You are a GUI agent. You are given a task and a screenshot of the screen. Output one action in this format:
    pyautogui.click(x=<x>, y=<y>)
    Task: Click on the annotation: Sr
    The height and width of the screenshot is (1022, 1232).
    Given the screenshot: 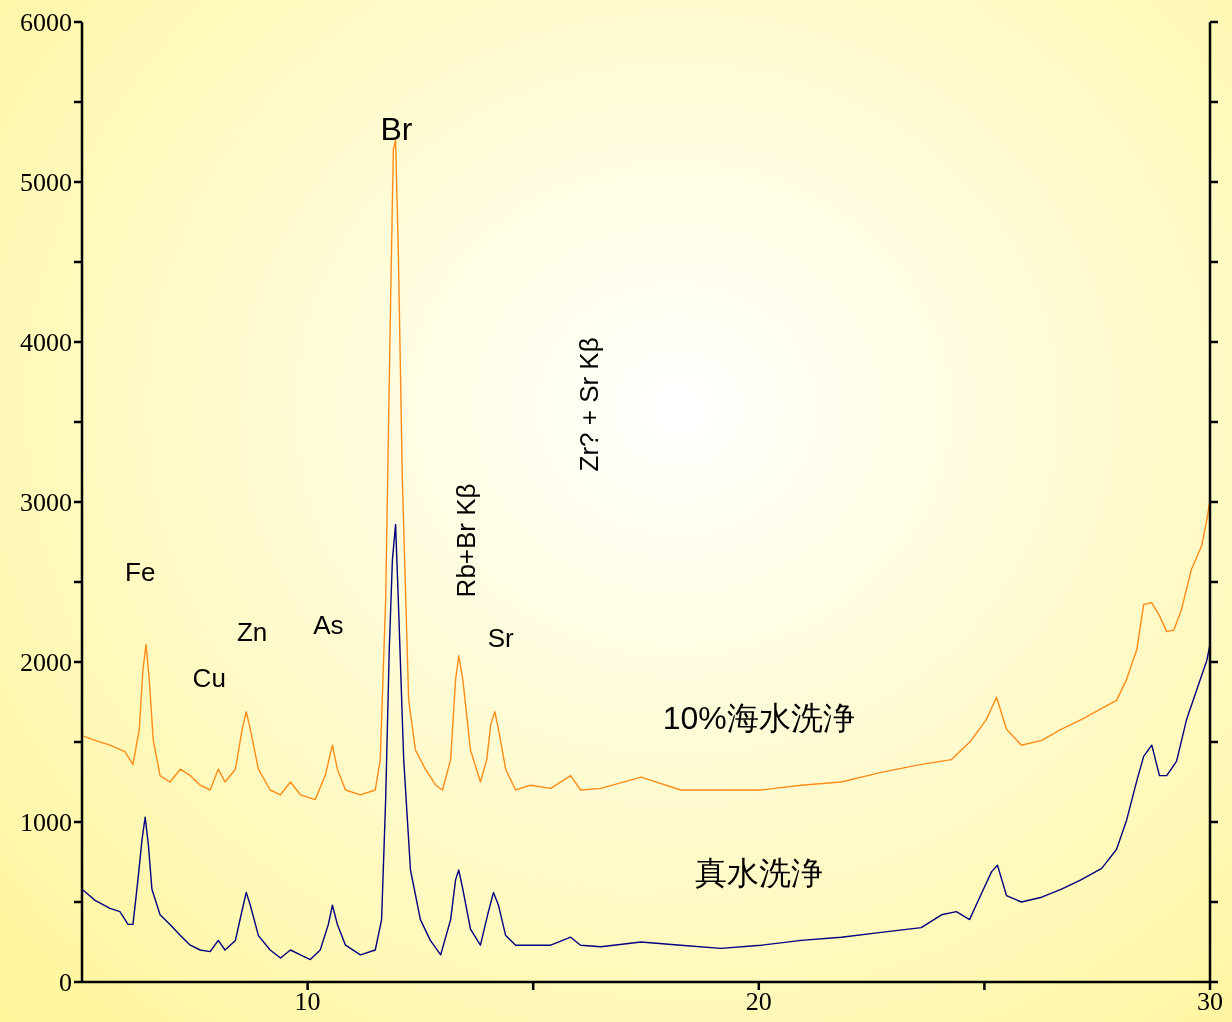 What is the action you would take?
    pyautogui.click(x=501, y=638)
    